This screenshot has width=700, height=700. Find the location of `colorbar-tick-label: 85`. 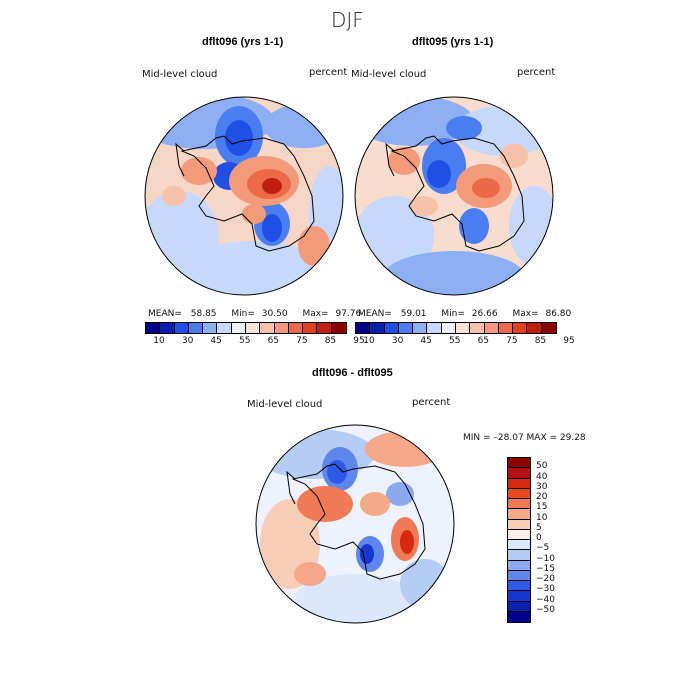

colorbar-tick-label: 85 is located at coordinates (540, 341).